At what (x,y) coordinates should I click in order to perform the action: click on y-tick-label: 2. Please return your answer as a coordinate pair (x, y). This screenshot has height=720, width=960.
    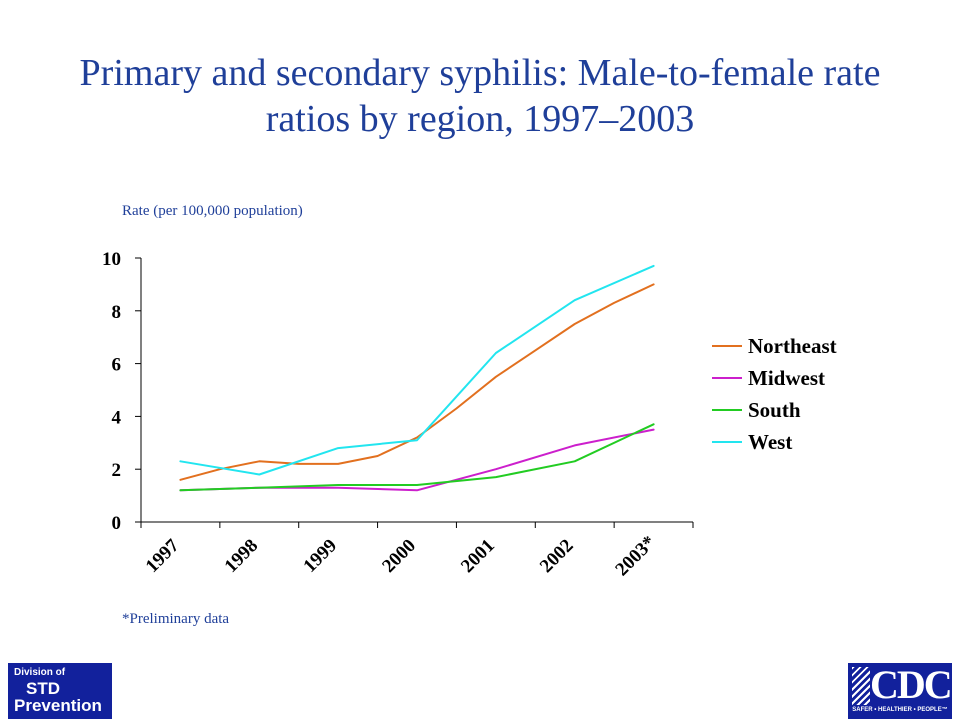
    Looking at the image, I should click on (117, 470).